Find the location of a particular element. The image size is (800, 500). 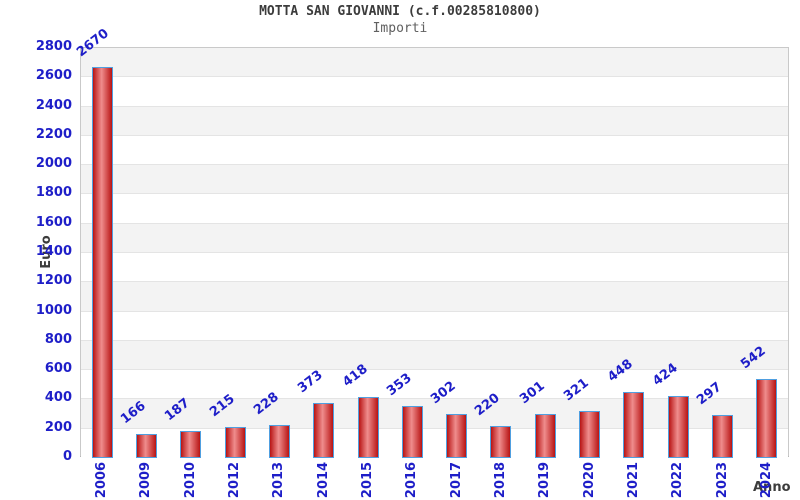

bar-2013 is located at coordinates (279, 441).